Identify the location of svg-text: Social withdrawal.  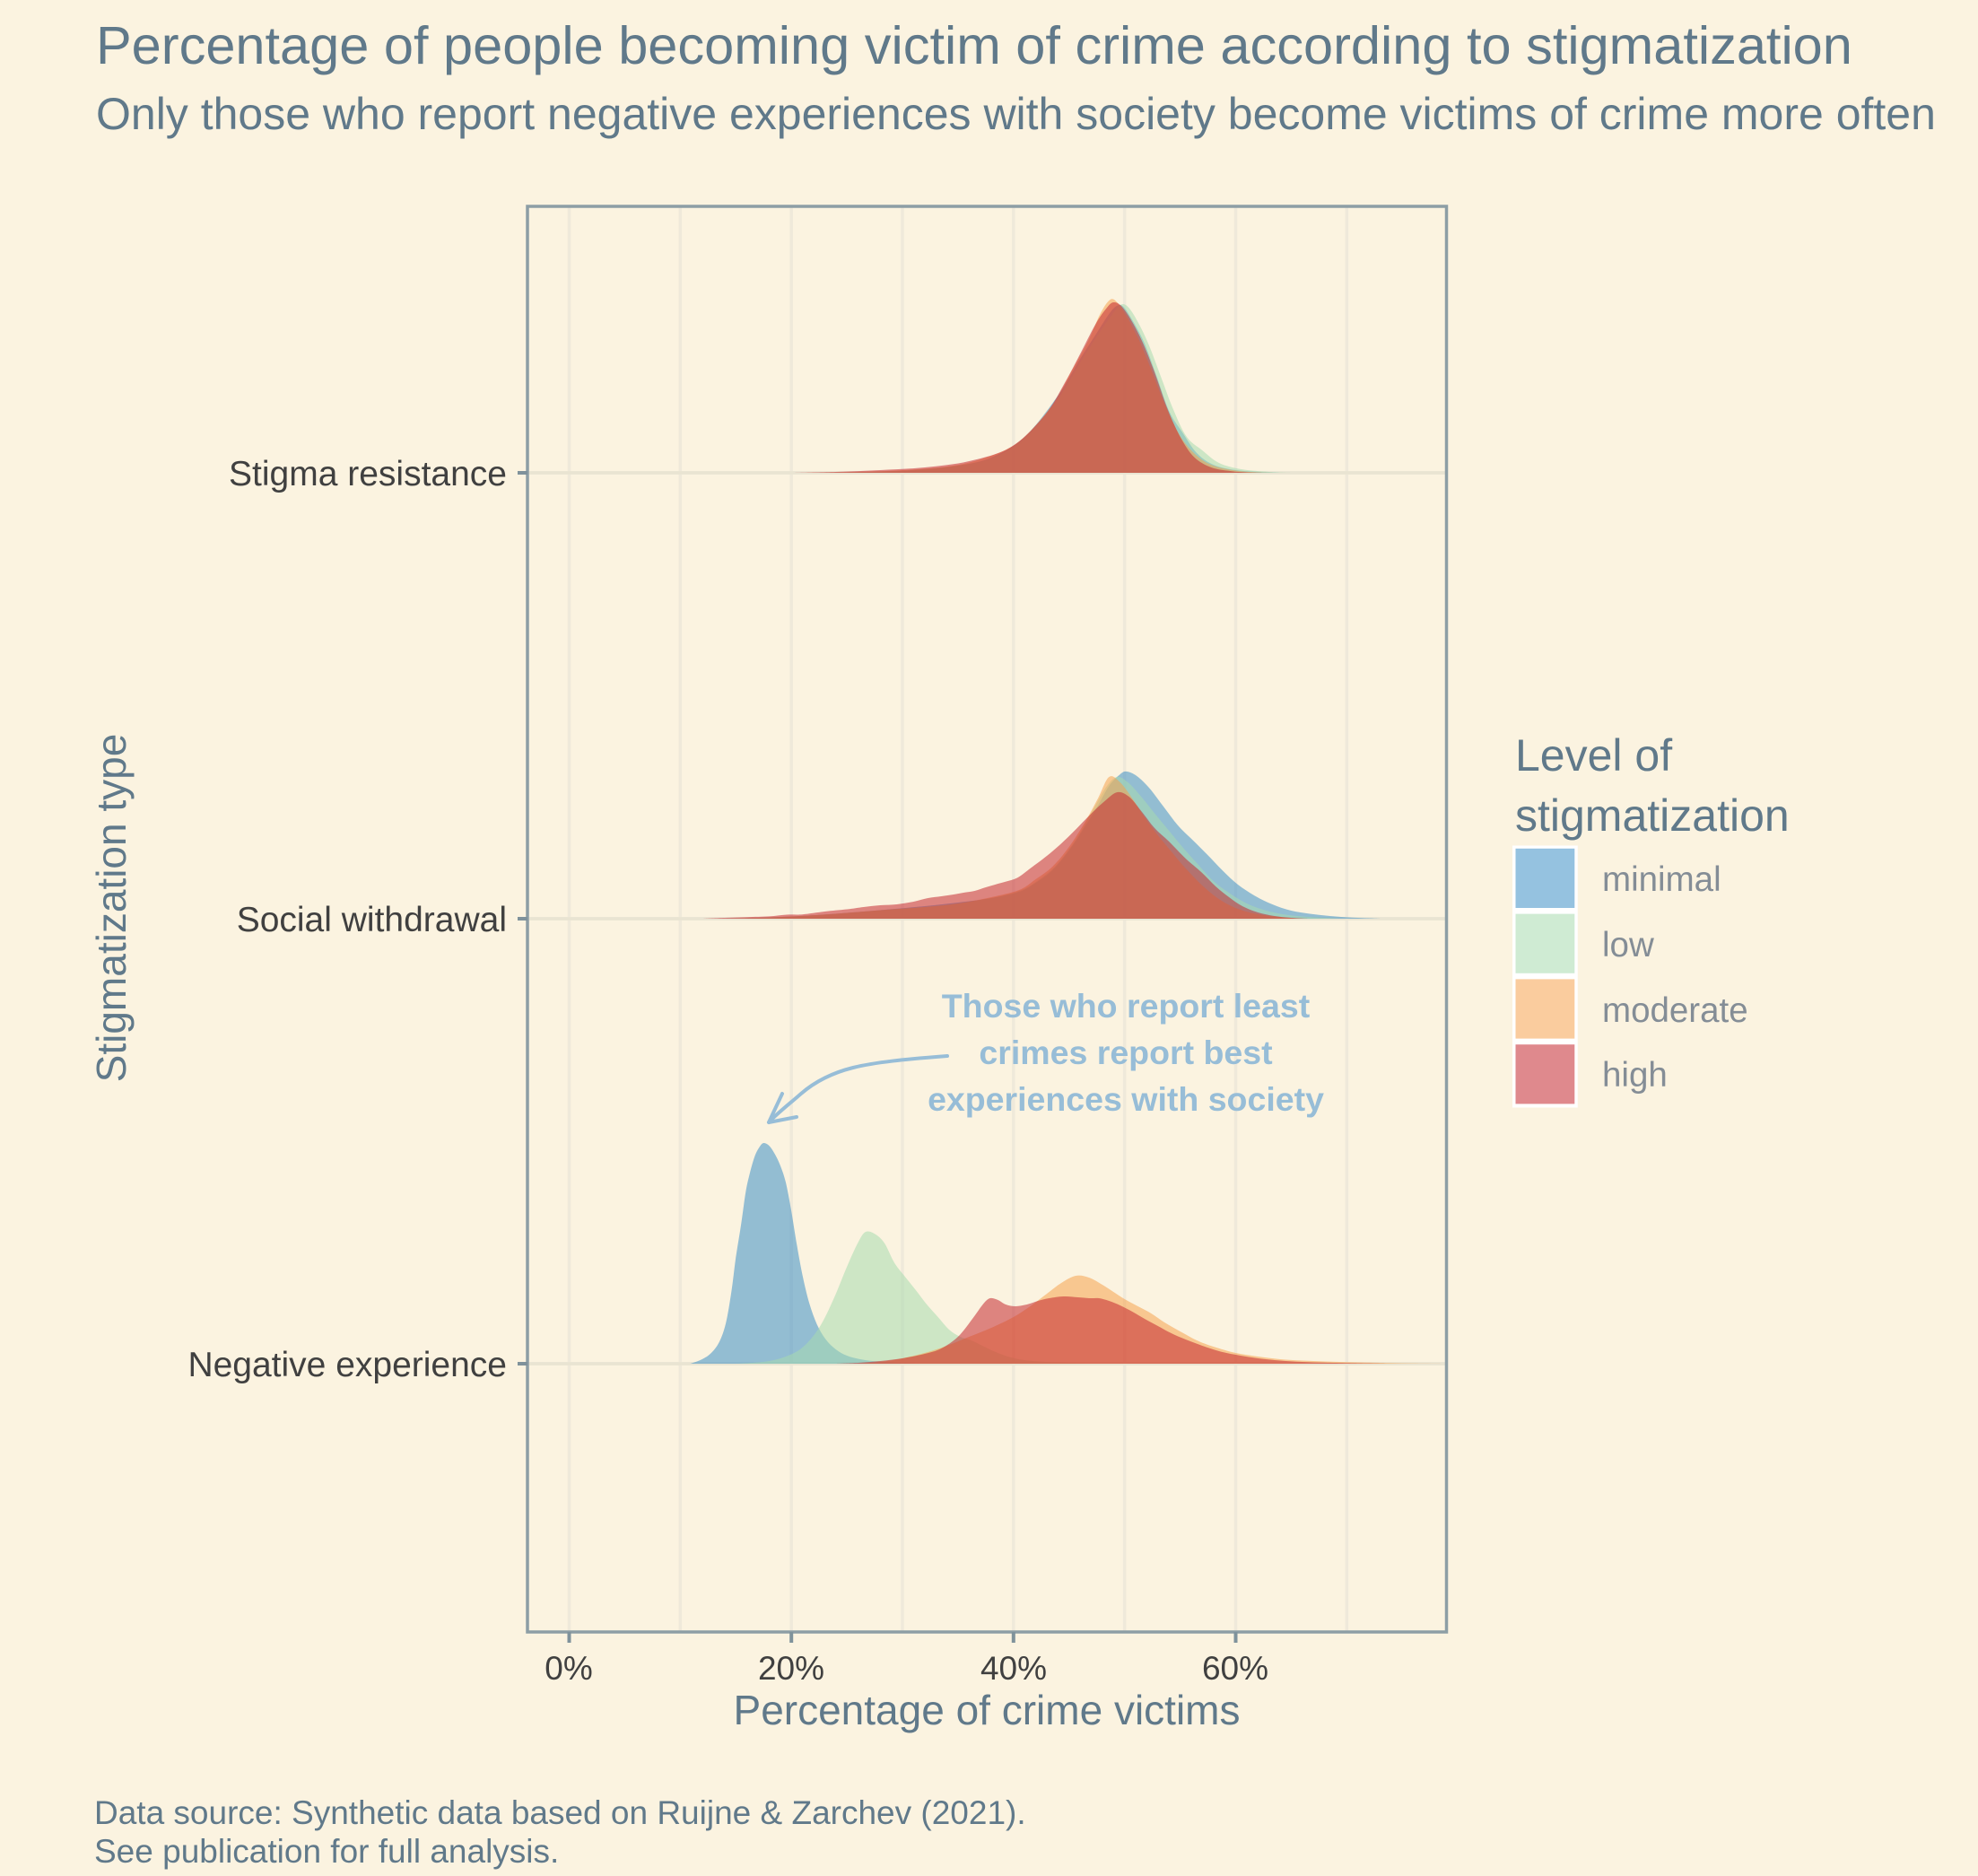
(372, 920).